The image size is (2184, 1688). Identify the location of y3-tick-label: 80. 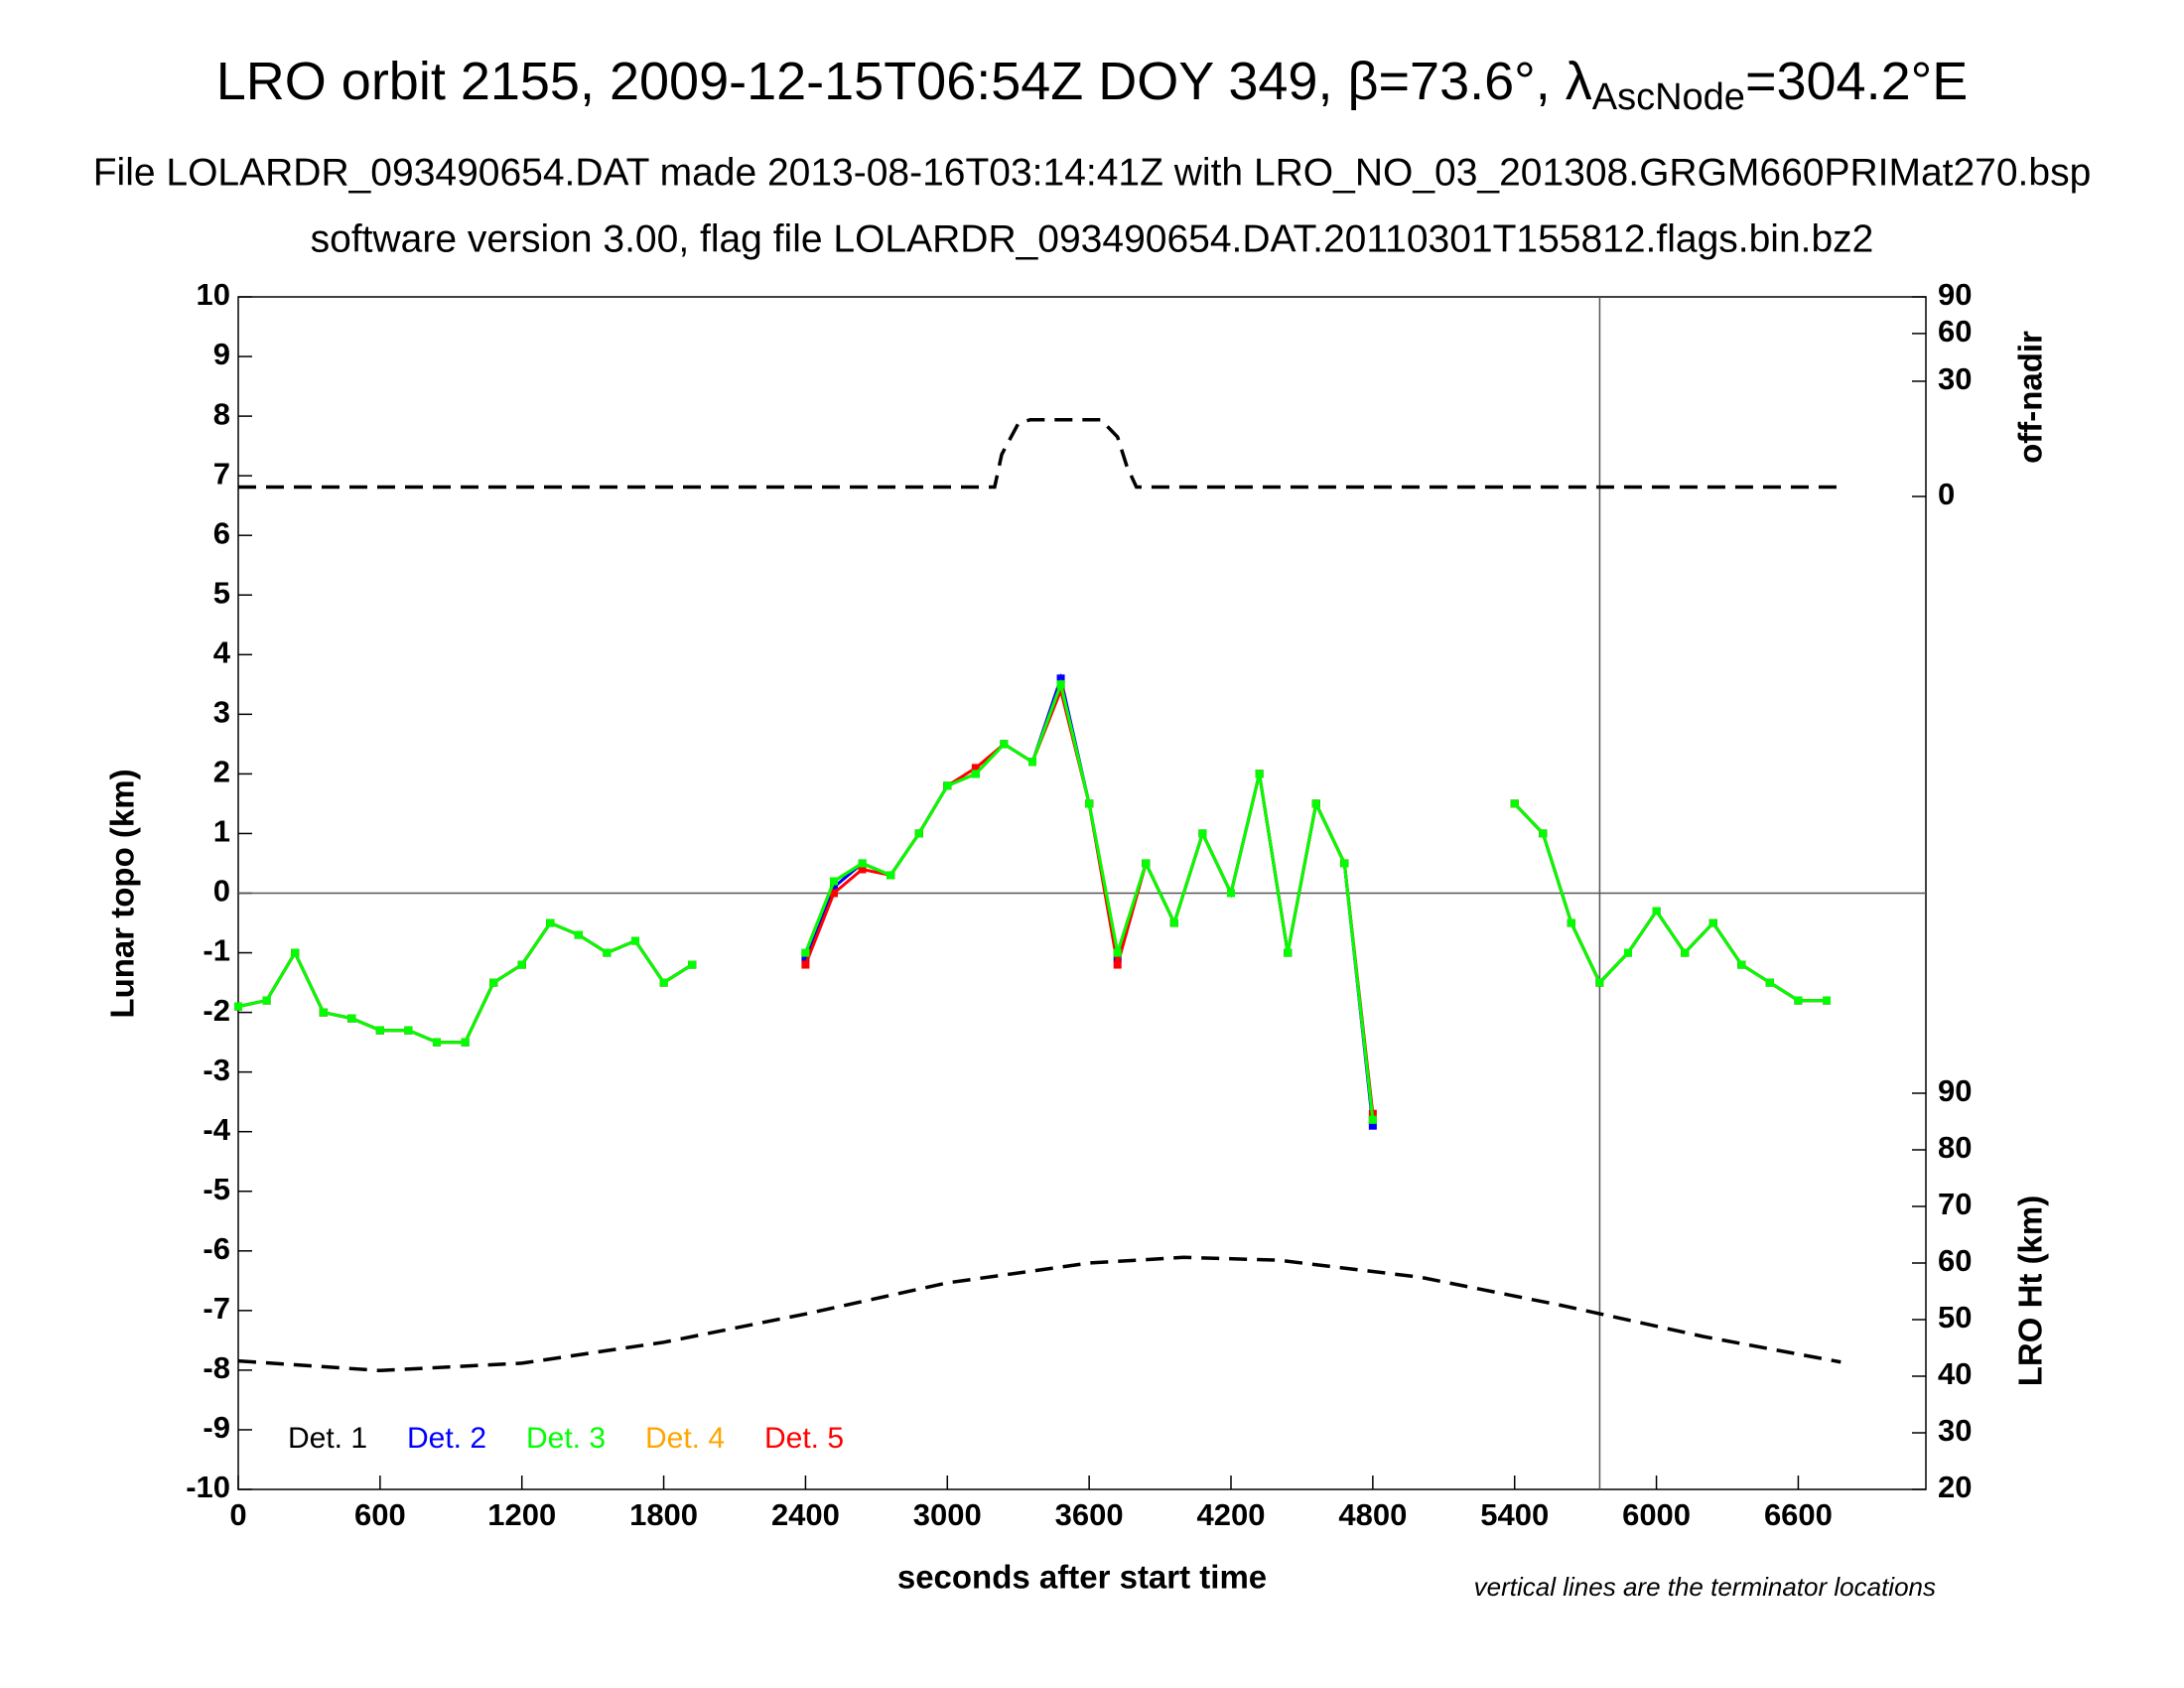
(1955, 1147).